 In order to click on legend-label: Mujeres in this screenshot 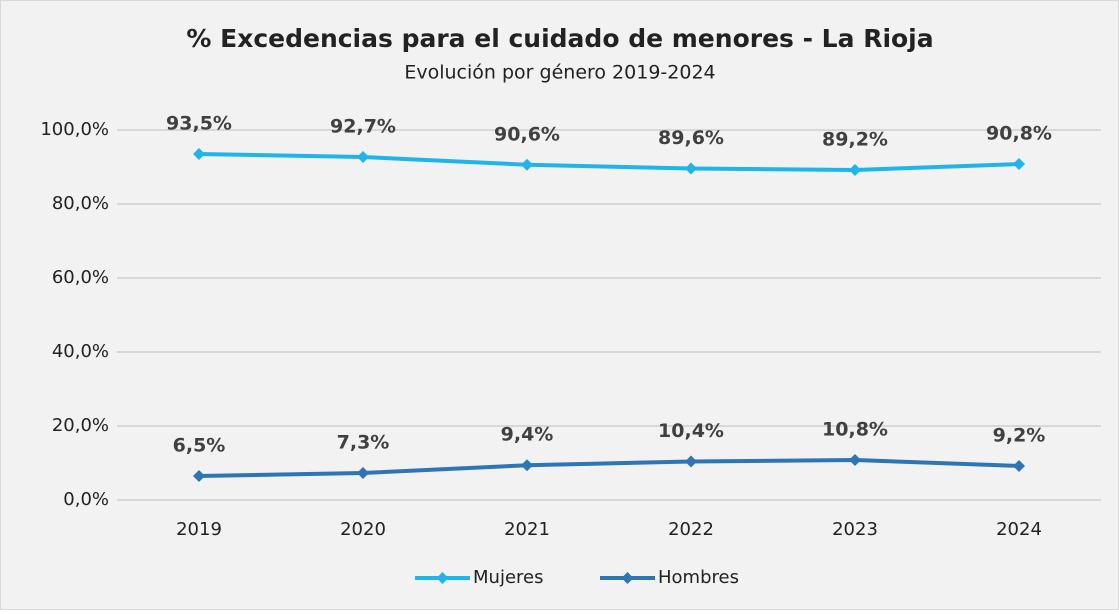, I will do `click(508, 577)`.